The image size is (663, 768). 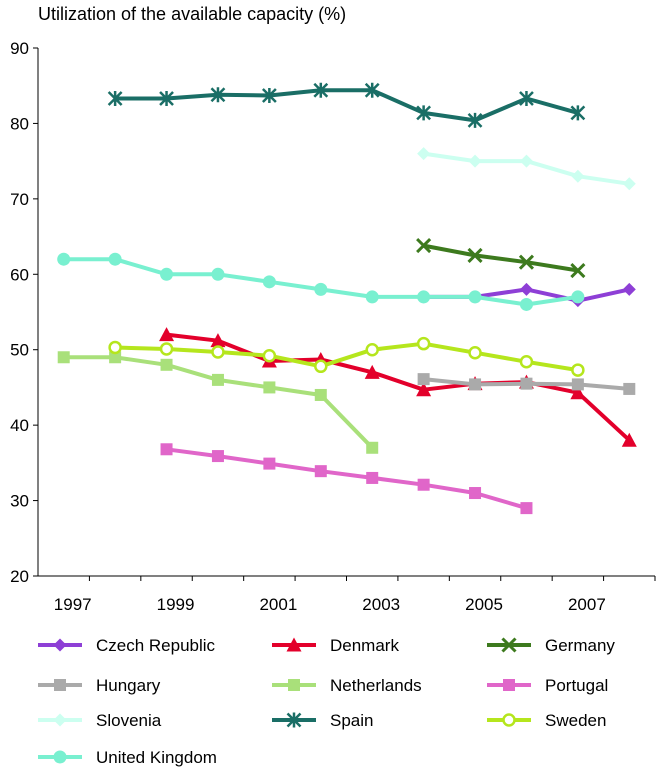 I want to click on x-tick-label: 1999, so click(x=176, y=604).